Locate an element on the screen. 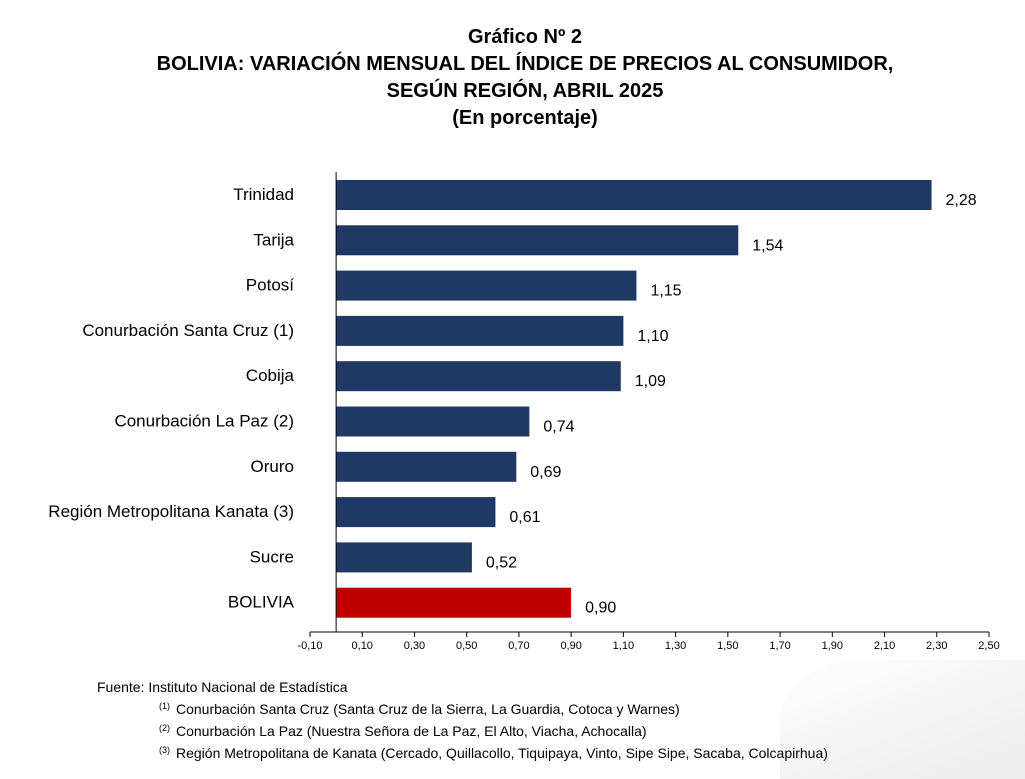  category-label-1: Trinidad is located at coordinates (263, 194).